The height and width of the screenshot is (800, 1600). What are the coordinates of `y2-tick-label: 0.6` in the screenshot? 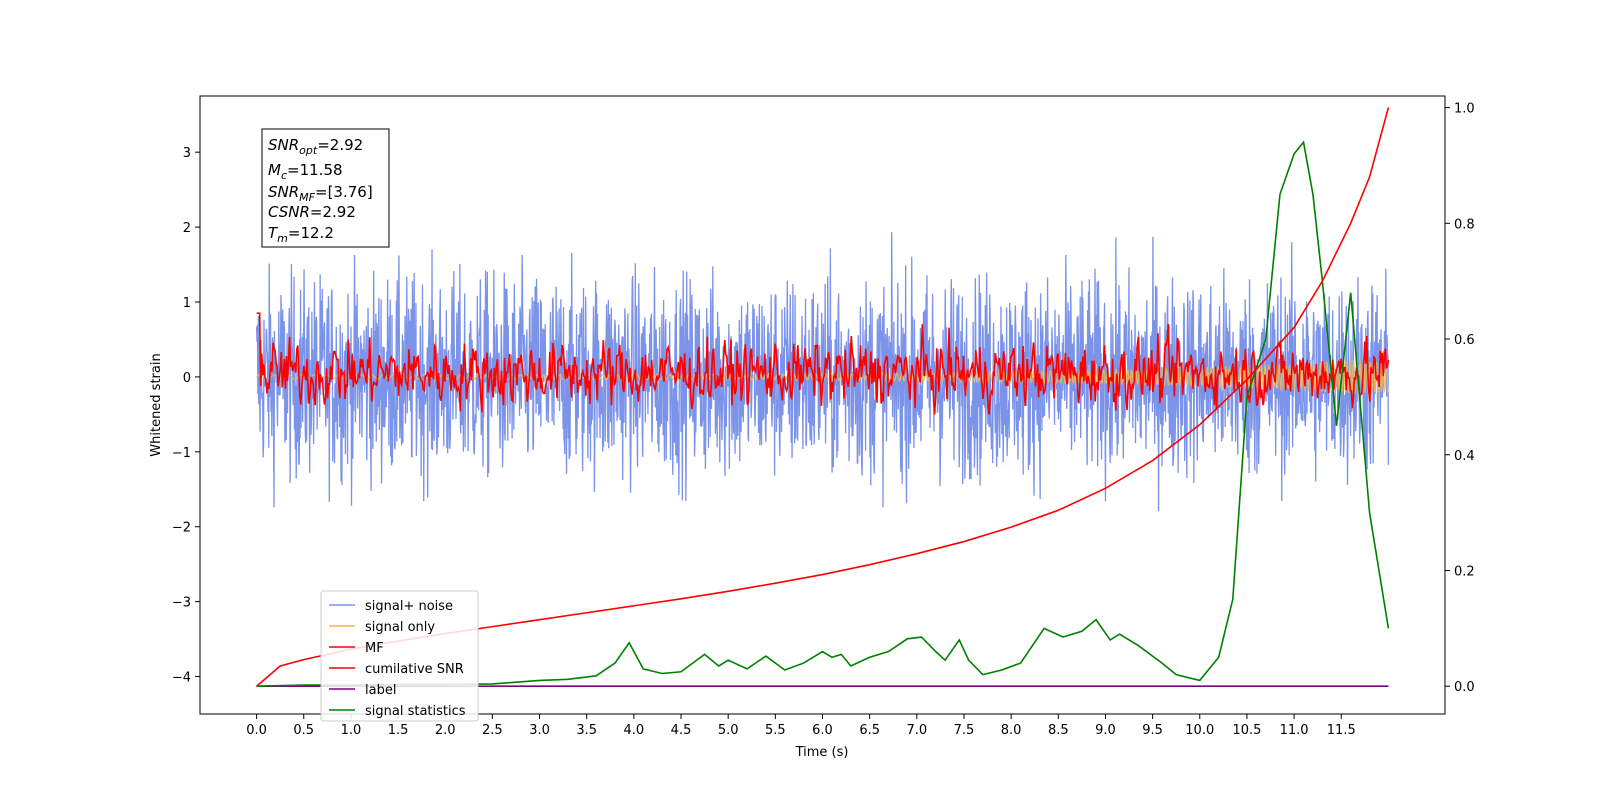 It's located at (1464, 340).